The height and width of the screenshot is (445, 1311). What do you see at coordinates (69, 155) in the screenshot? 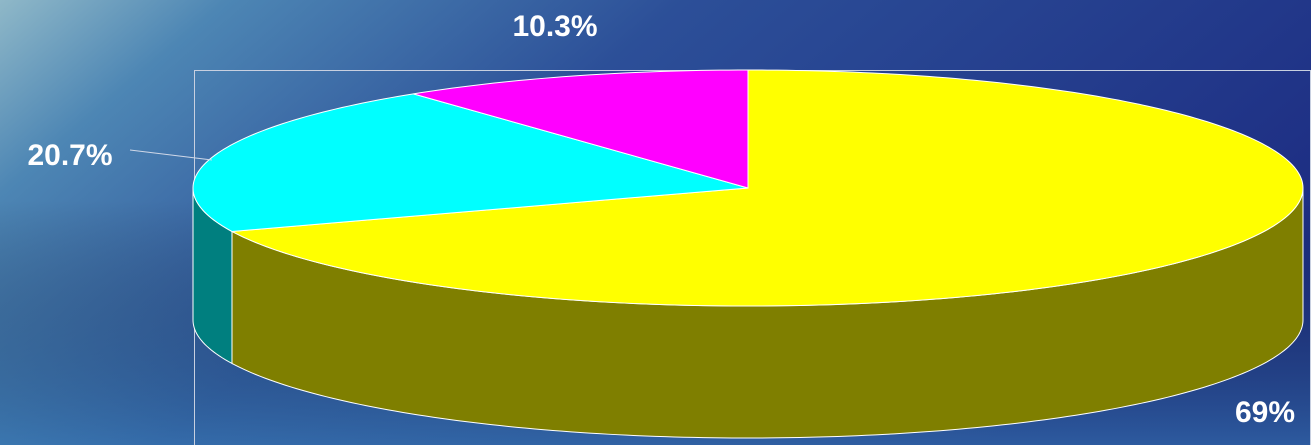
I see `data-label: 20.7%` at bounding box center [69, 155].